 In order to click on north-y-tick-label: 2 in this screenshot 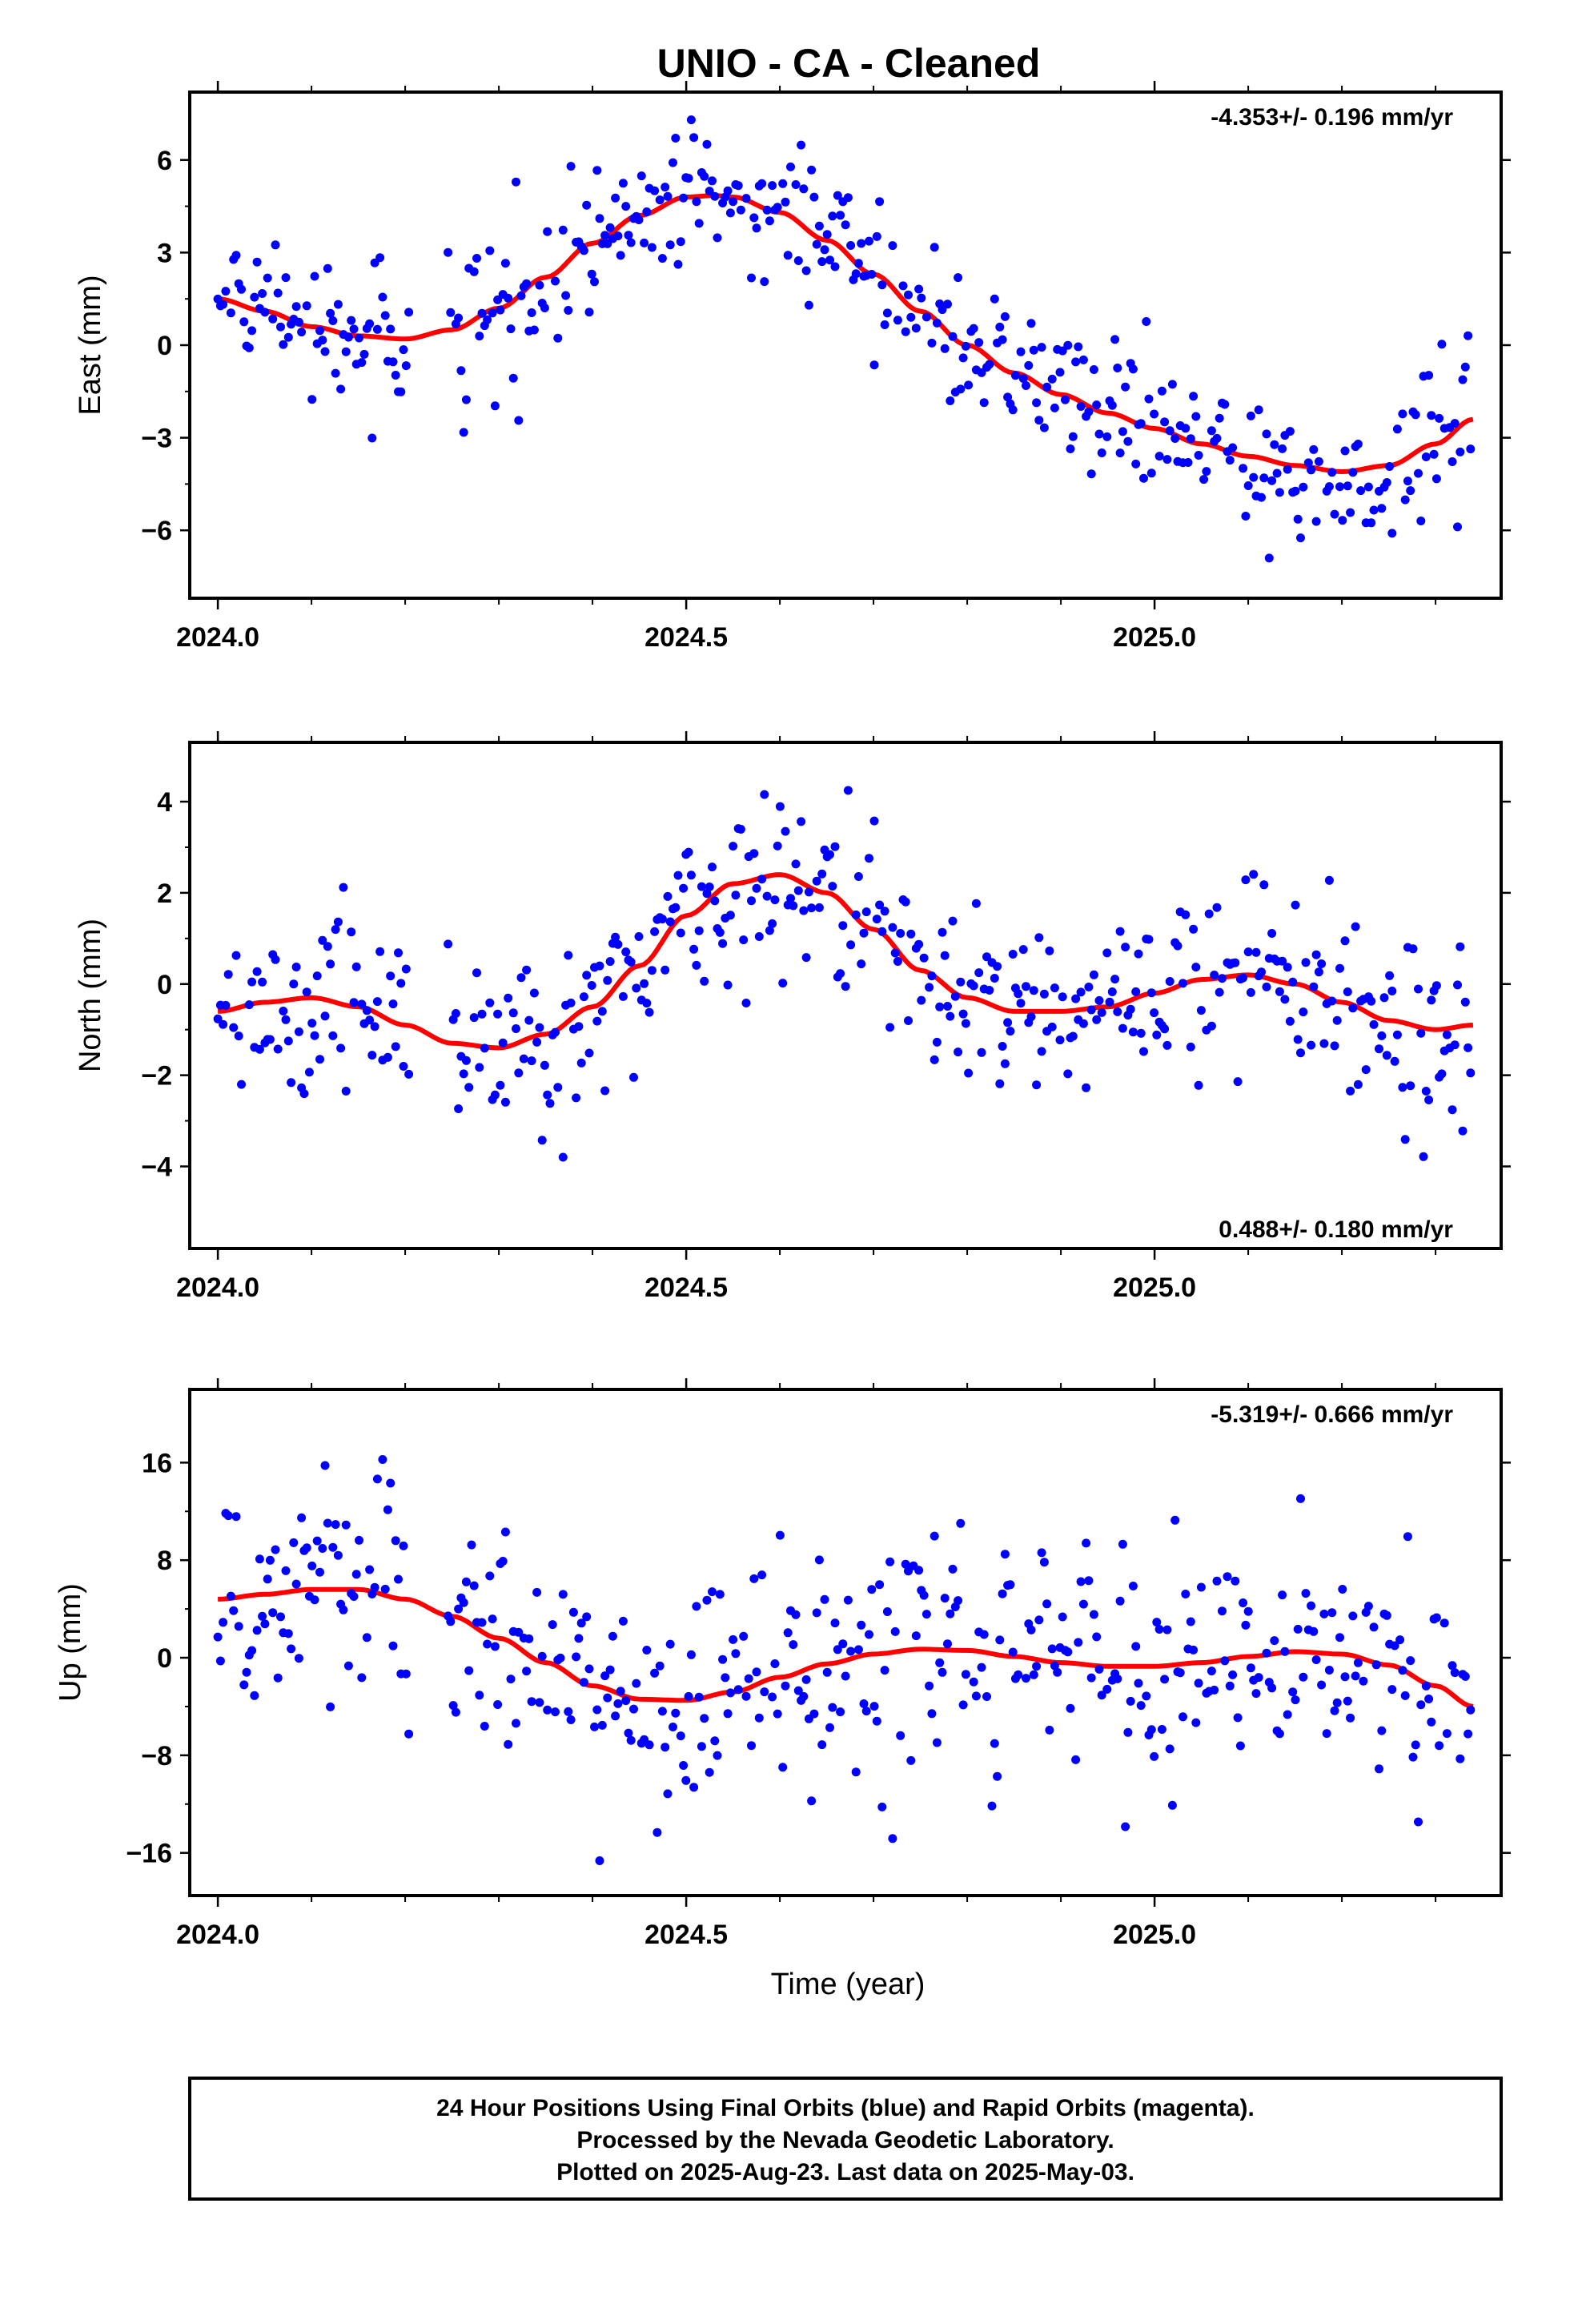, I will do `click(164, 894)`.